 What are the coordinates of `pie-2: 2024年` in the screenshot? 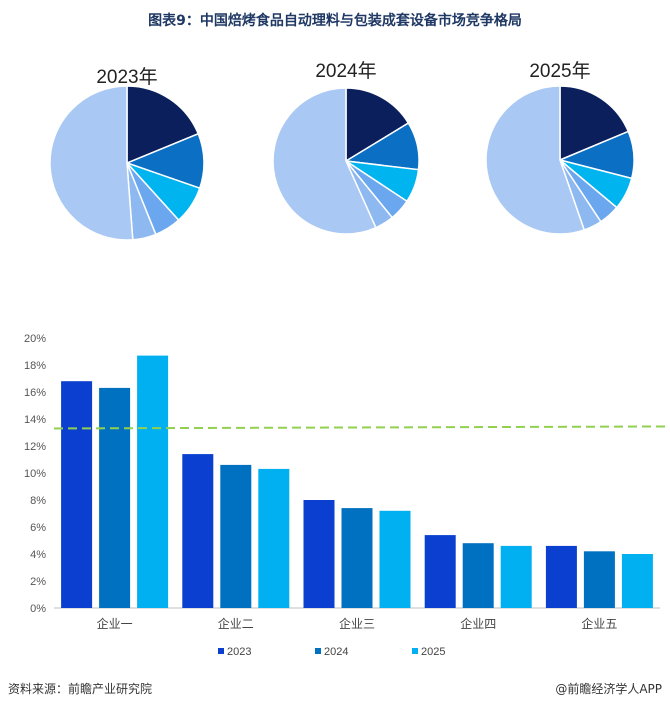 It's located at (346, 147).